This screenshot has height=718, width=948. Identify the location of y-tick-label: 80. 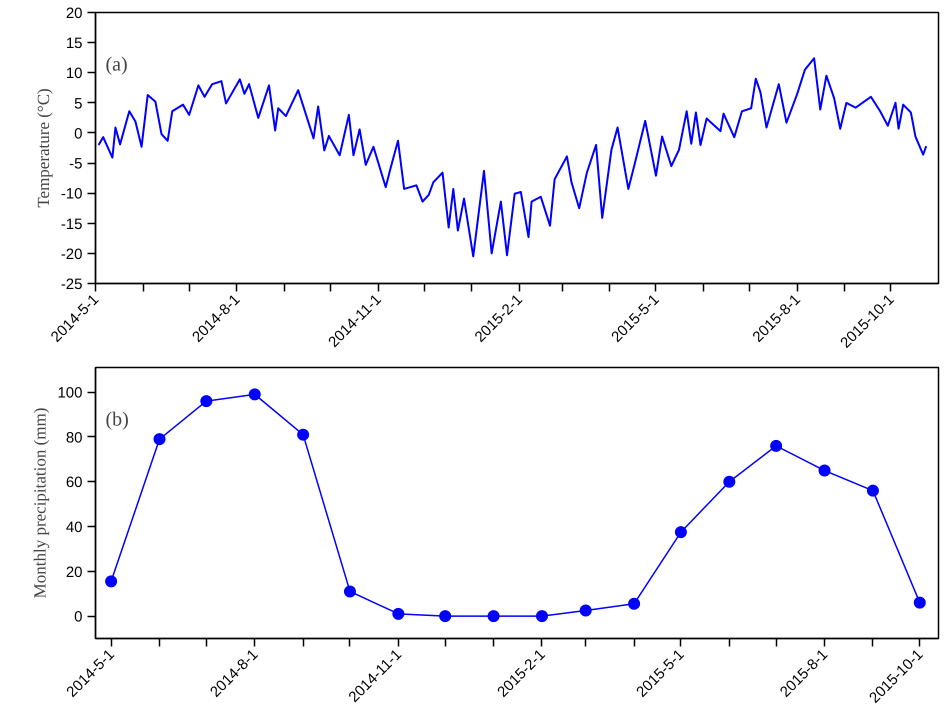
(74, 437).